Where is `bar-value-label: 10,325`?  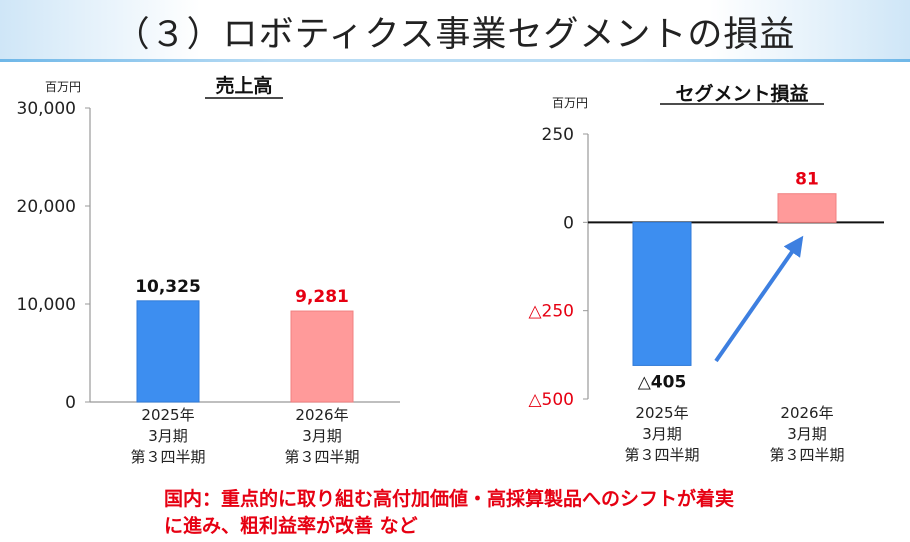 bar-value-label: 10,325 is located at coordinates (168, 287).